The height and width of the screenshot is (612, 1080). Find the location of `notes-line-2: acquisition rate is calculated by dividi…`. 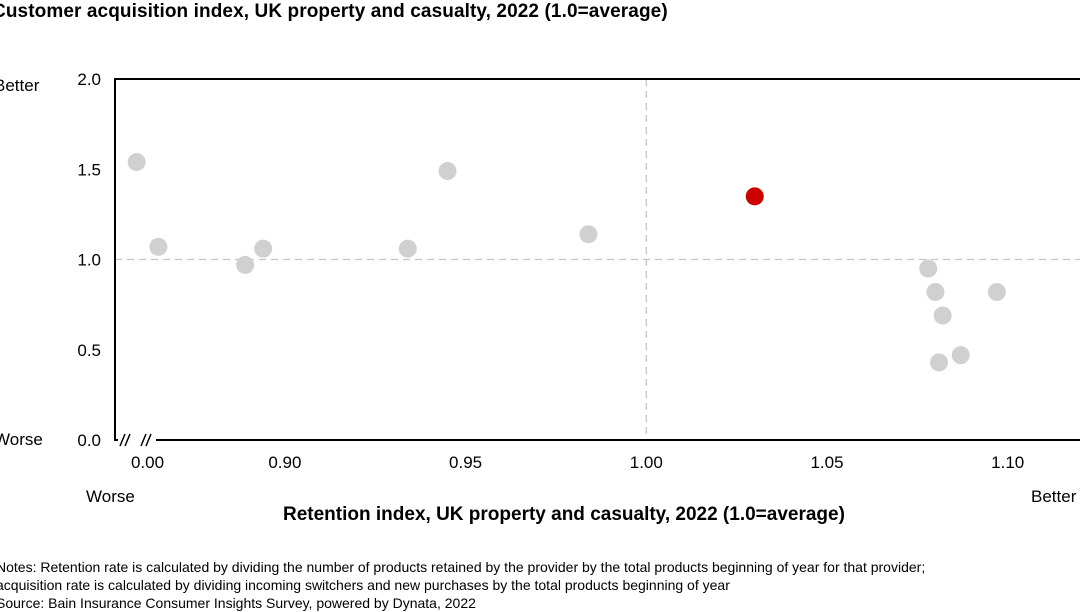

notes-line-2: acquisition rate is calculated by dividi… is located at coordinates (365, 585).